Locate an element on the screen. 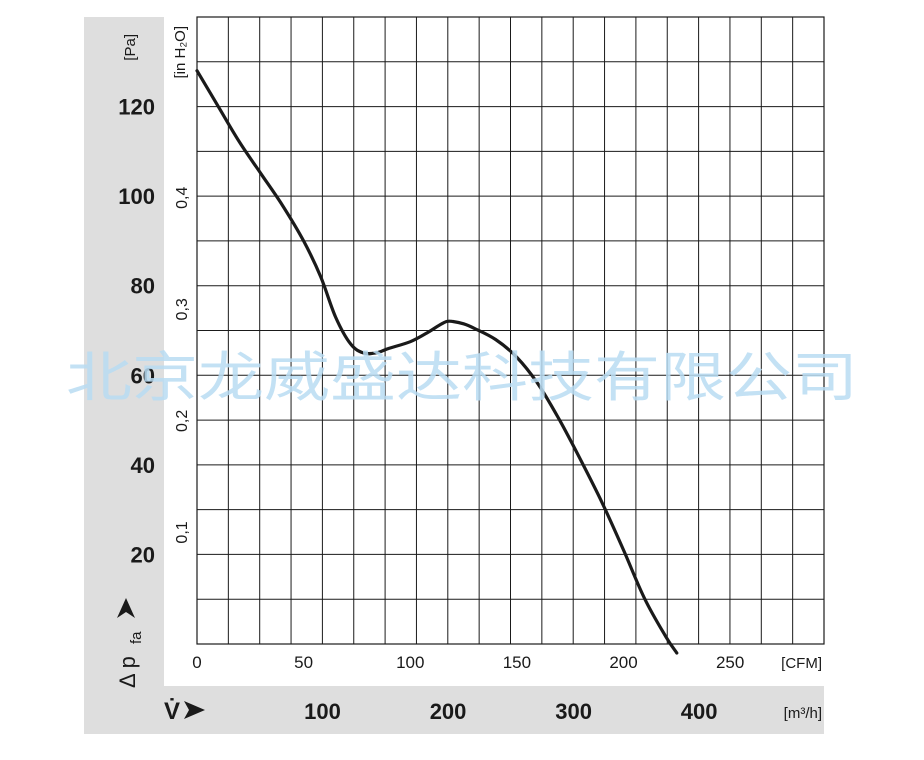 This screenshot has width=924, height=760. y2-tick-label: 0,3 is located at coordinates (182, 309).